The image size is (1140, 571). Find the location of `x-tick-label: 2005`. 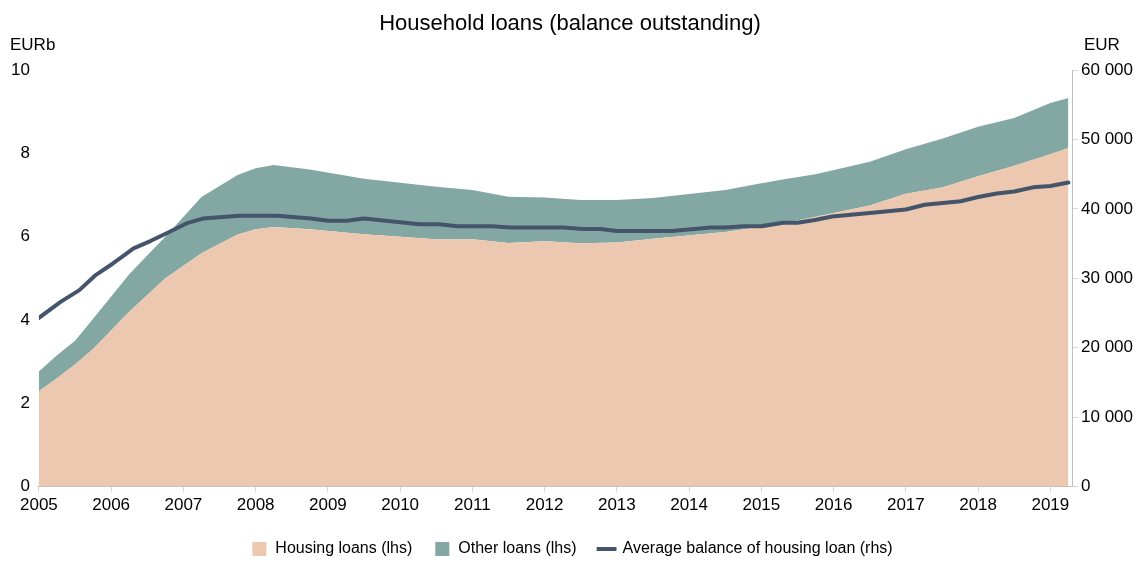

x-tick-label: 2005 is located at coordinates (39, 505).